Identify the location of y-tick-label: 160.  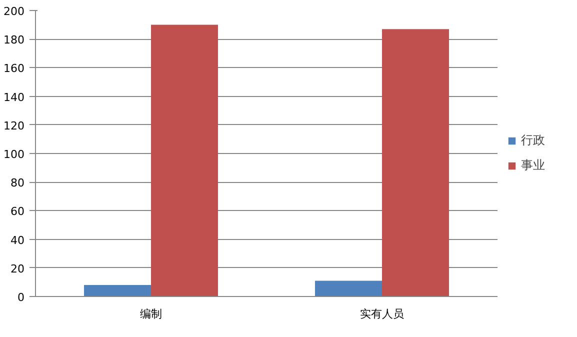
(14, 69).